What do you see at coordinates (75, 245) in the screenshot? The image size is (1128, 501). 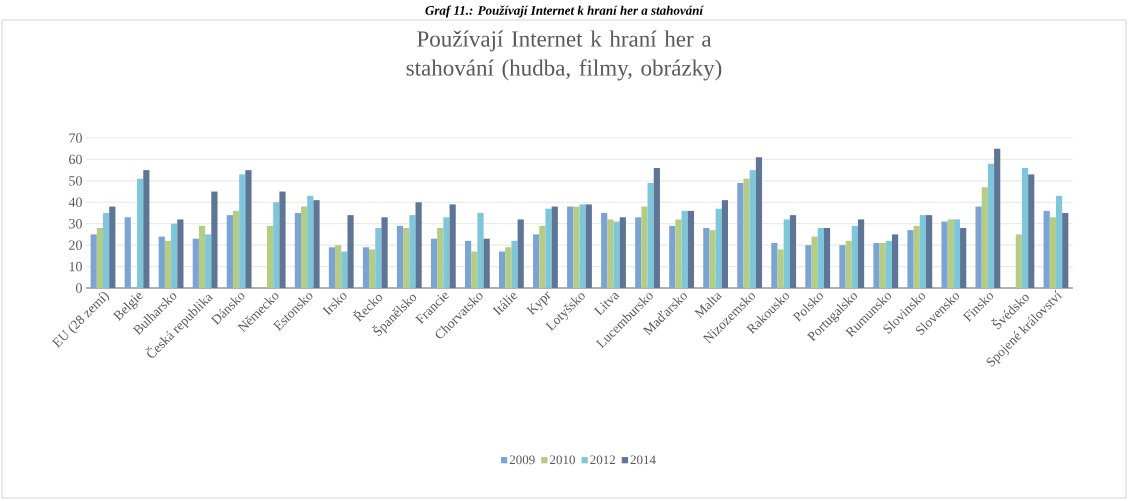 I see `y-tick-label: 20` at bounding box center [75, 245].